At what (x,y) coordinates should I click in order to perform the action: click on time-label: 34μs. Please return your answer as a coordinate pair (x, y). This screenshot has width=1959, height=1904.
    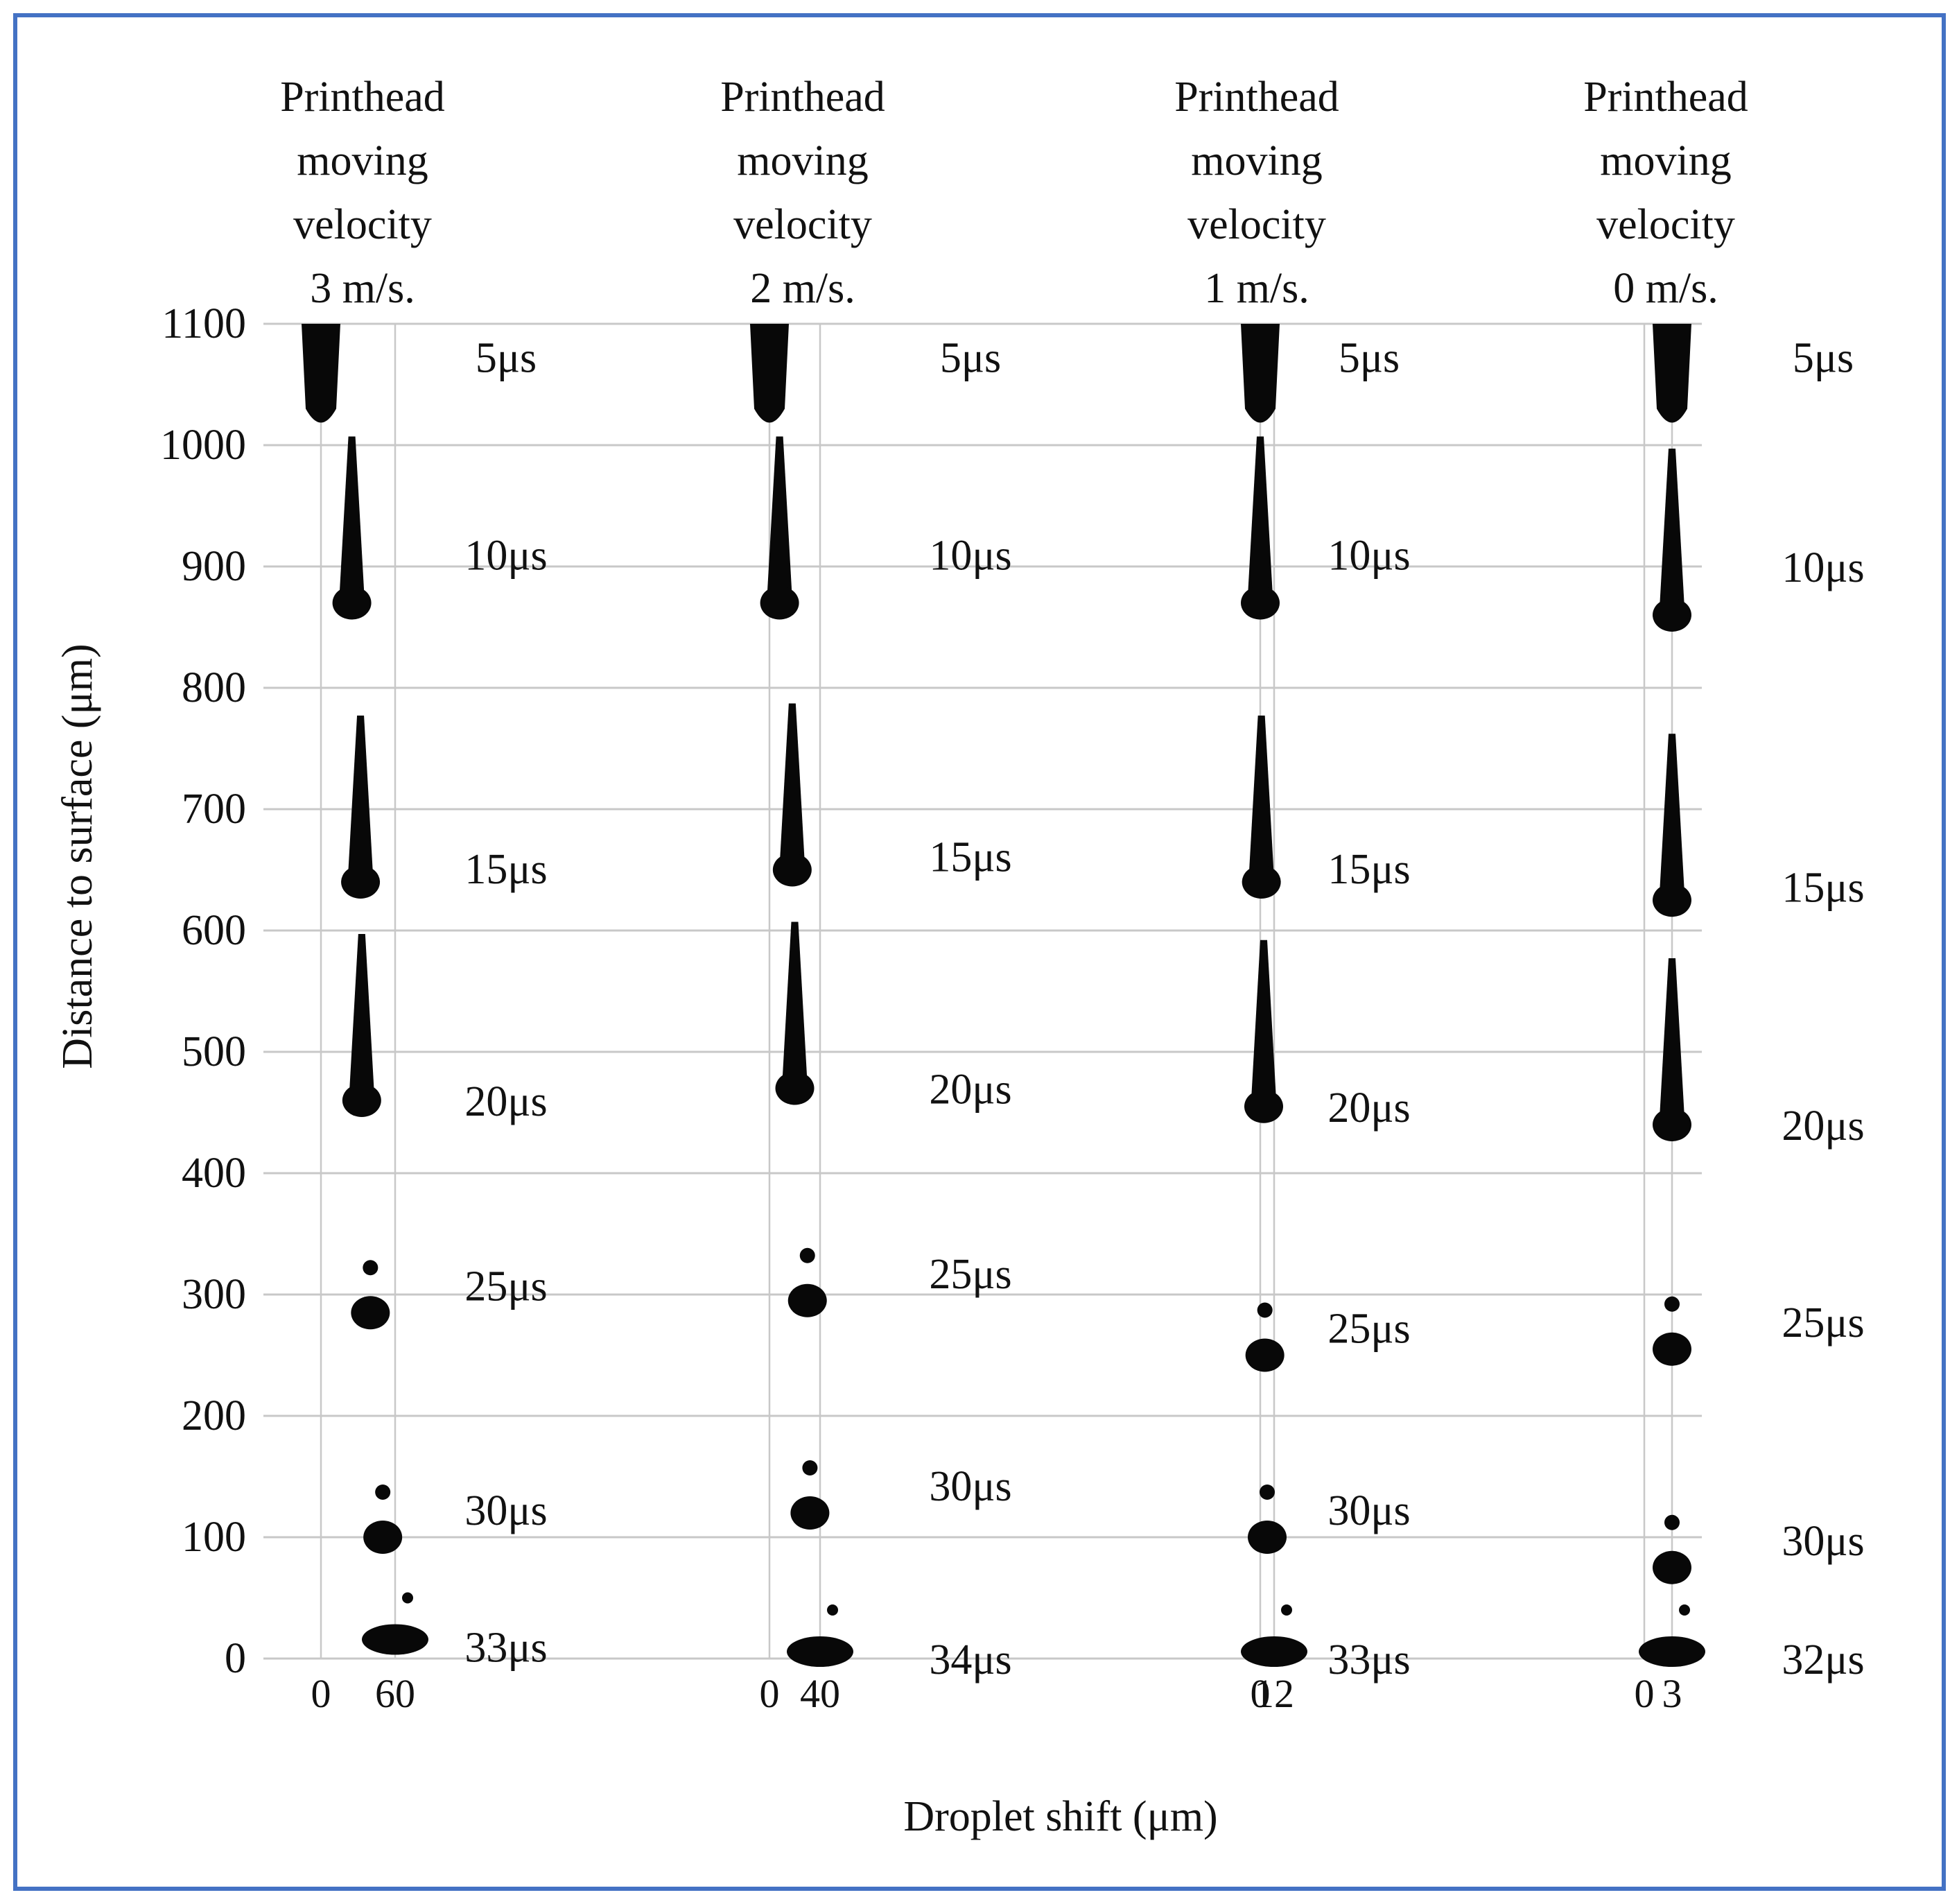
    Looking at the image, I should click on (970, 1660).